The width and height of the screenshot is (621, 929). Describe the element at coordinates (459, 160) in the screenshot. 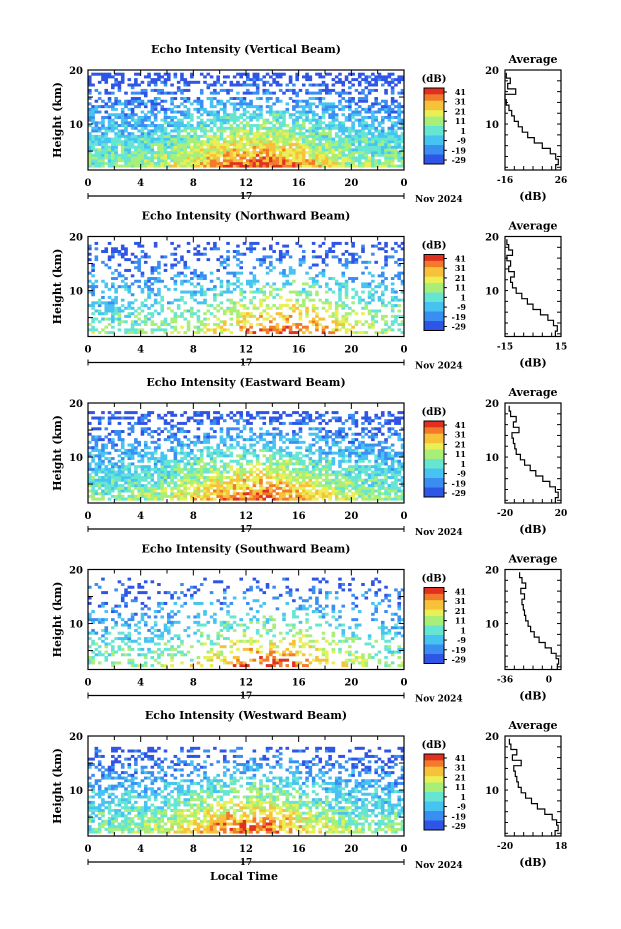

I see `colorbar-tick-label: -29` at that location.